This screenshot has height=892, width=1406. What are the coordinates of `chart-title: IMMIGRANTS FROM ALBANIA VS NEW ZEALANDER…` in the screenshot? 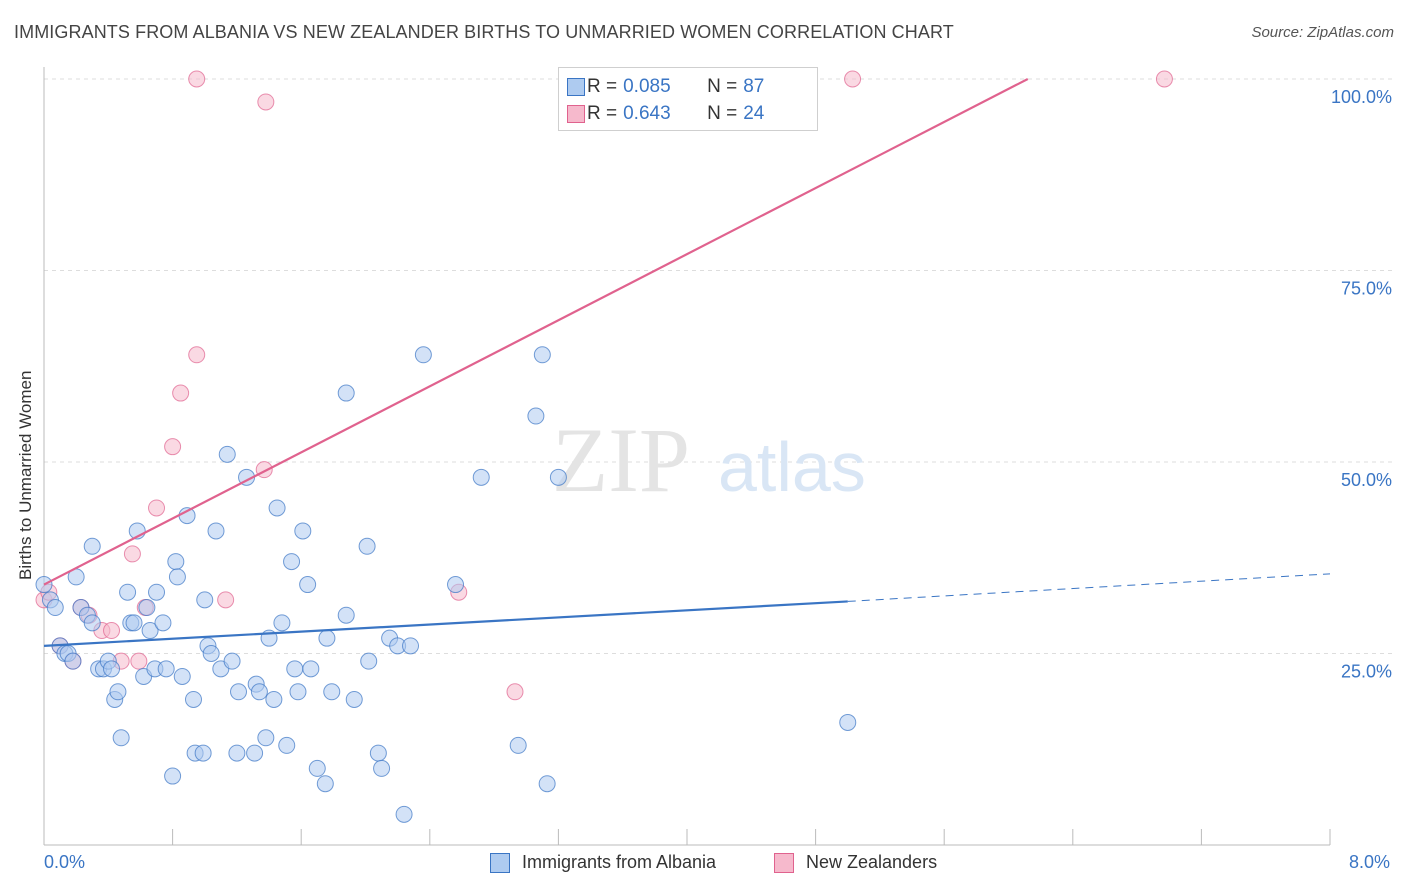 It's located at (484, 32).